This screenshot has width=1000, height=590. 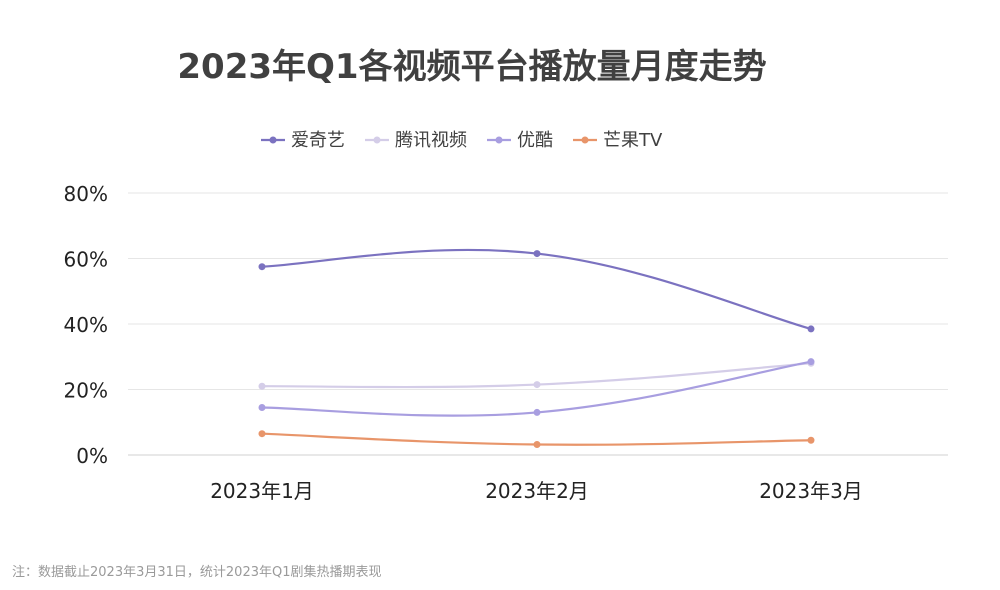 I want to click on y-tick-label: 40%, so click(x=86, y=325).